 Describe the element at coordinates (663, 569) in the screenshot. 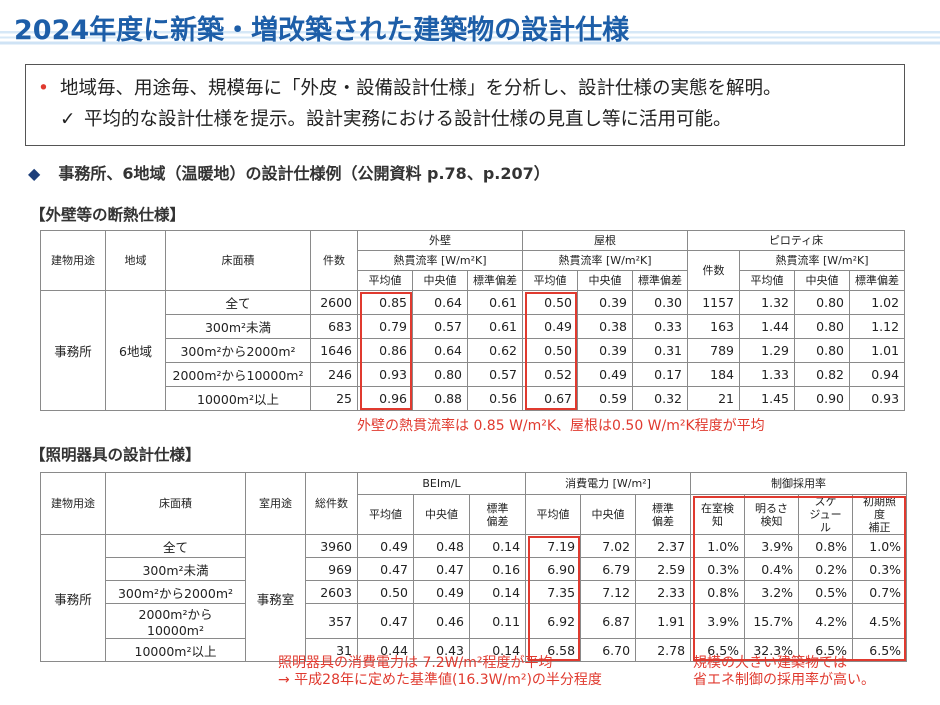

I see `table-cell: 2.59` at that location.